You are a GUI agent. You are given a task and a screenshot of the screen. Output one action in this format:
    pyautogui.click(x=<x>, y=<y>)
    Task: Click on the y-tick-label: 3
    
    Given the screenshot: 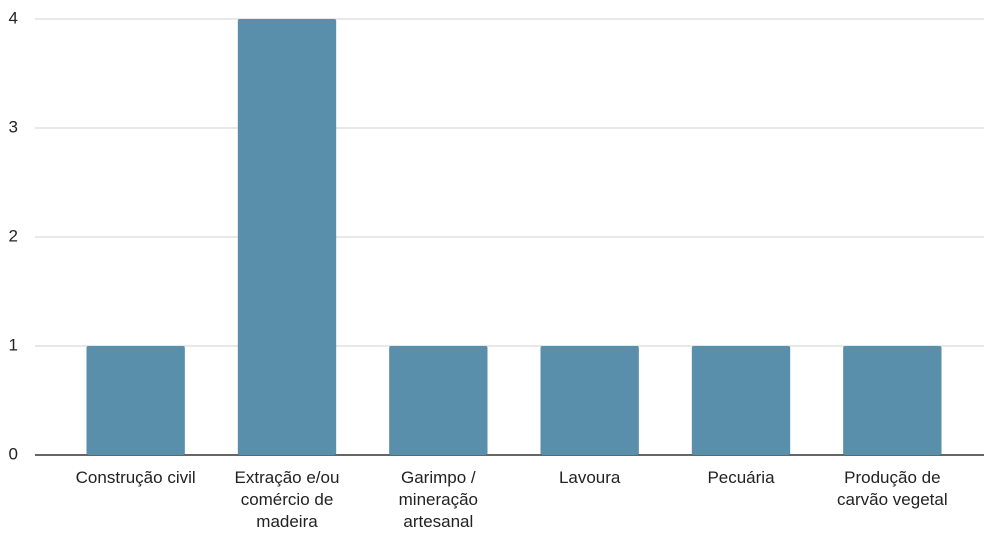 What is the action you would take?
    pyautogui.click(x=13, y=126)
    